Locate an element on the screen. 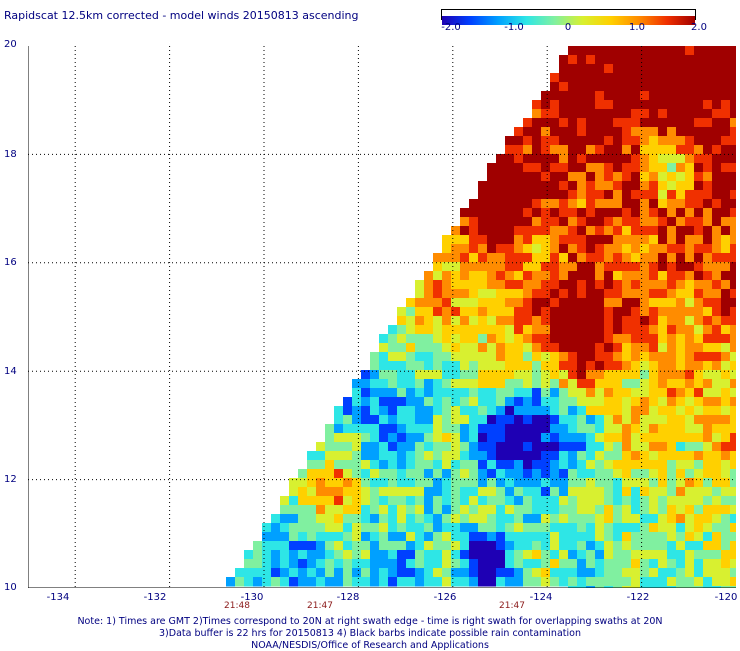  swath-time-label: 21:47 is located at coordinates (320, 606).